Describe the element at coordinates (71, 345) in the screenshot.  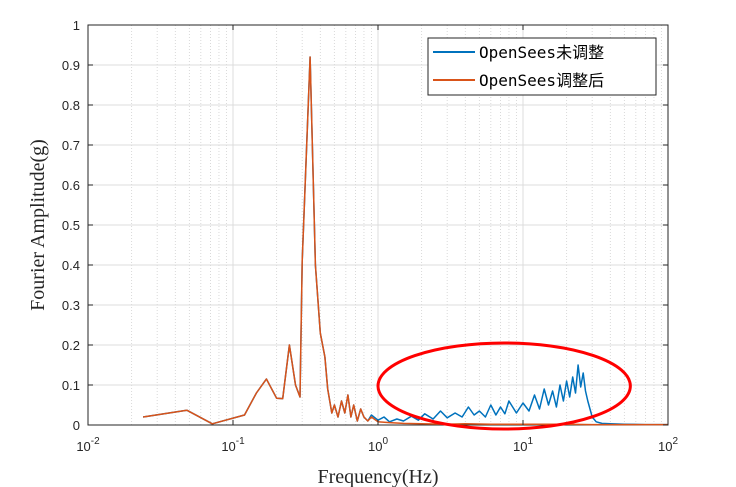
I see `y-tick-label: 0.2` at that location.